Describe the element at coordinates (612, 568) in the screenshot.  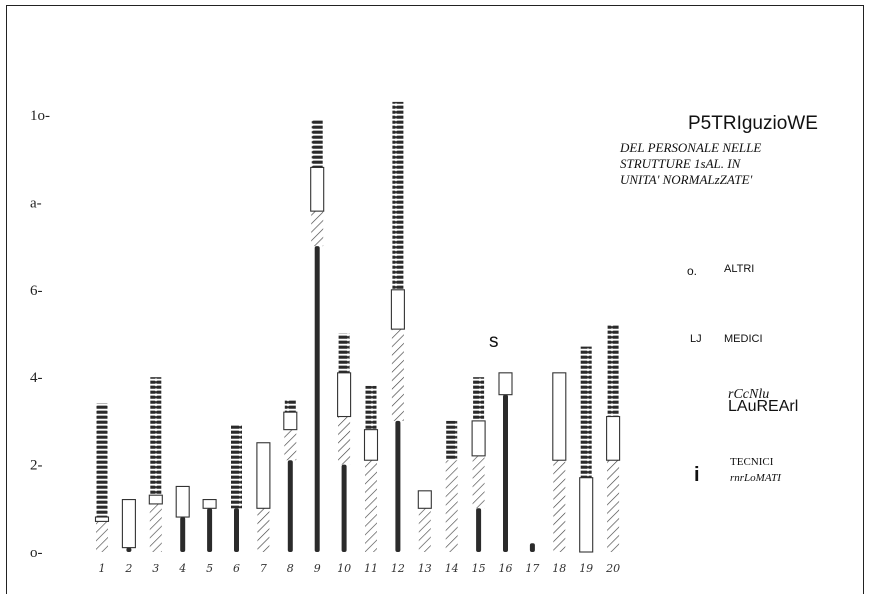
I see `x-tick-label-20: 20` at that location.